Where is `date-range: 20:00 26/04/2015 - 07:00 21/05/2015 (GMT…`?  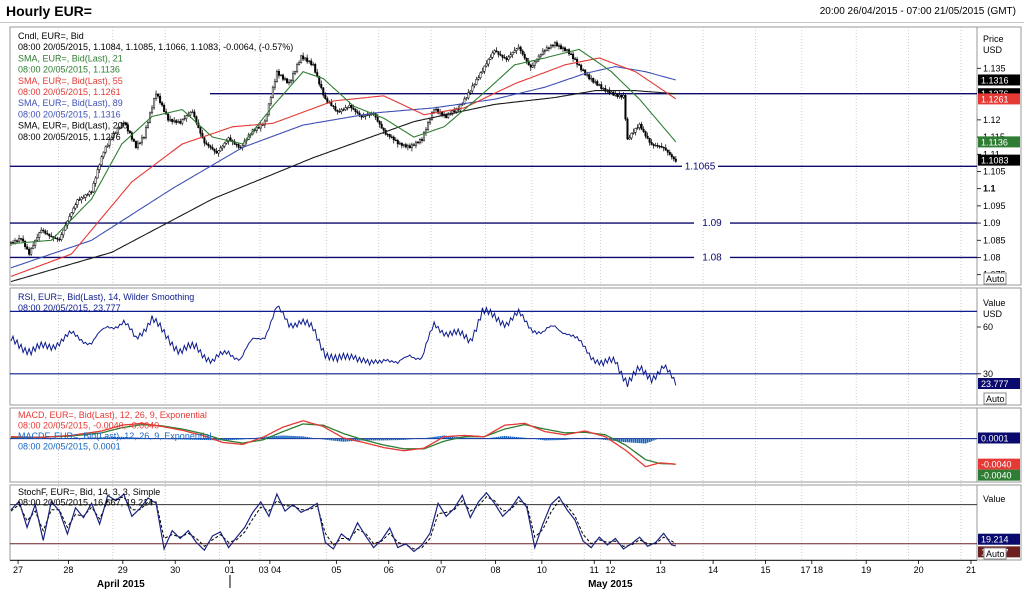 date-range: 20:00 26/04/2015 - 07:00 21/05/2015 (GMT… is located at coordinates (917, 11).